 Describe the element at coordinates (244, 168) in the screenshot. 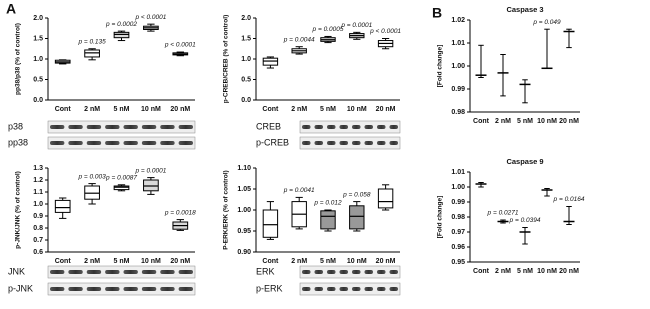

I see `y-tick-label: 1.10` at that location.